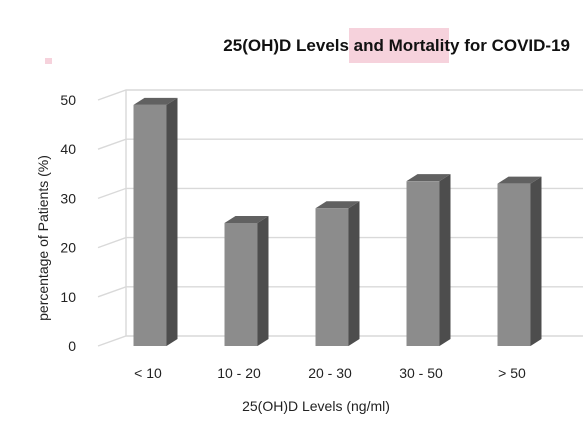 This screenshot has width=583, height=422. What do you see at coordinates (148, 373) in the screenshot?
I see `x-category-label: < 10` at bounding box center [148, 373].